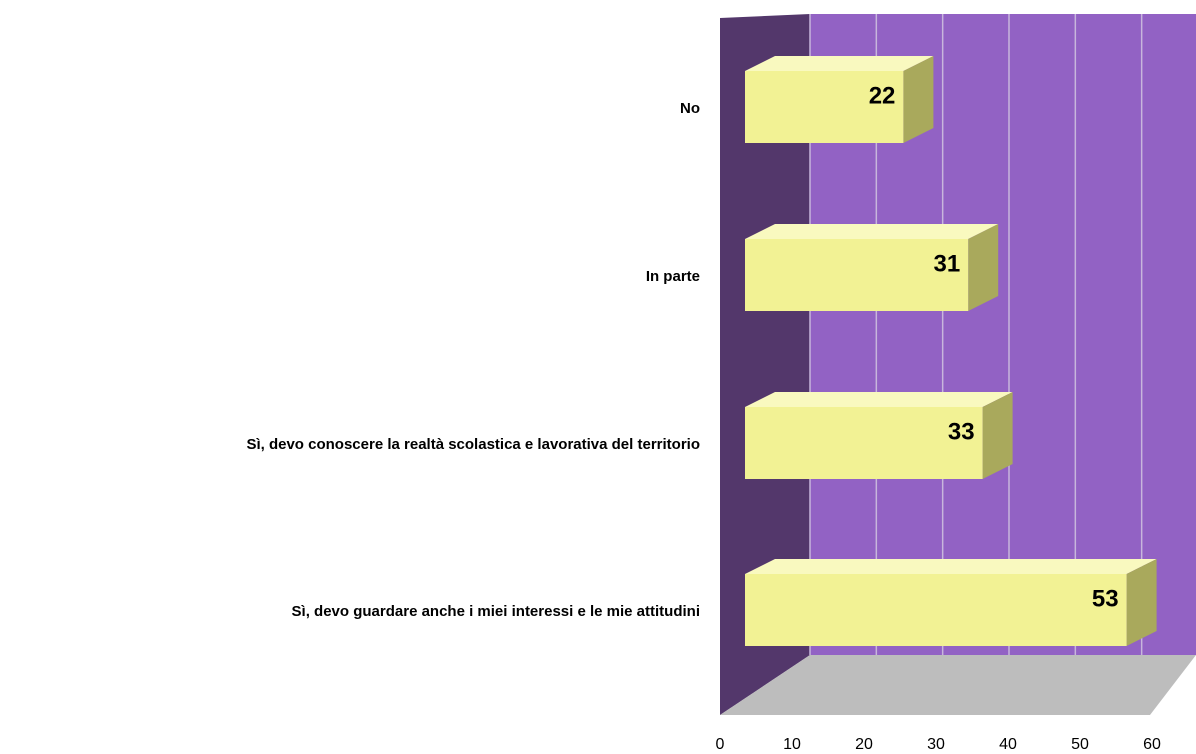 This screenshot has width=1196, height=754. Describe the element at coordinates (958, 685) in the screenshot. I see `floor` at that location.